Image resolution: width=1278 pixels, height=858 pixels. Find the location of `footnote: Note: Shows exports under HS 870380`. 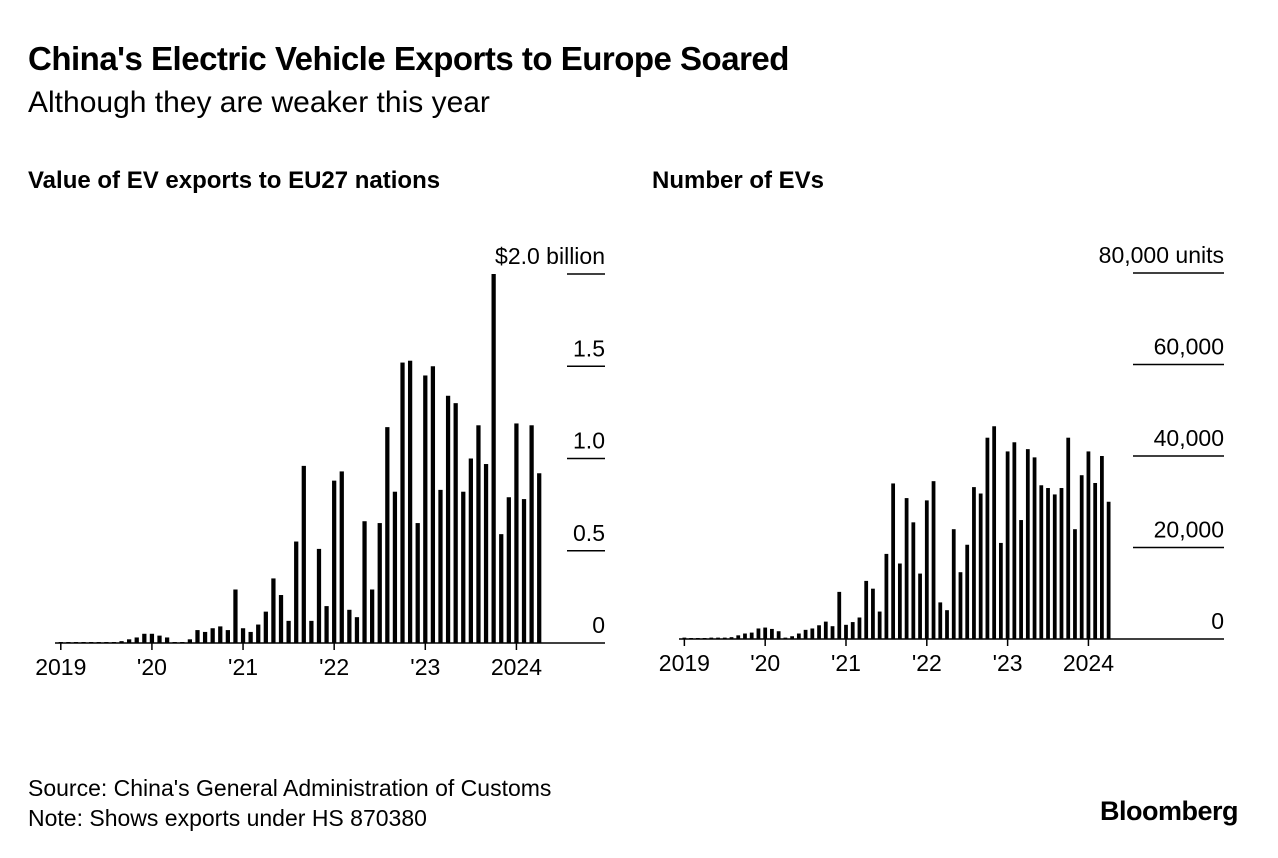

footnote: Note: Shows exports under HS 870380 is located at coordinates (227, 818).